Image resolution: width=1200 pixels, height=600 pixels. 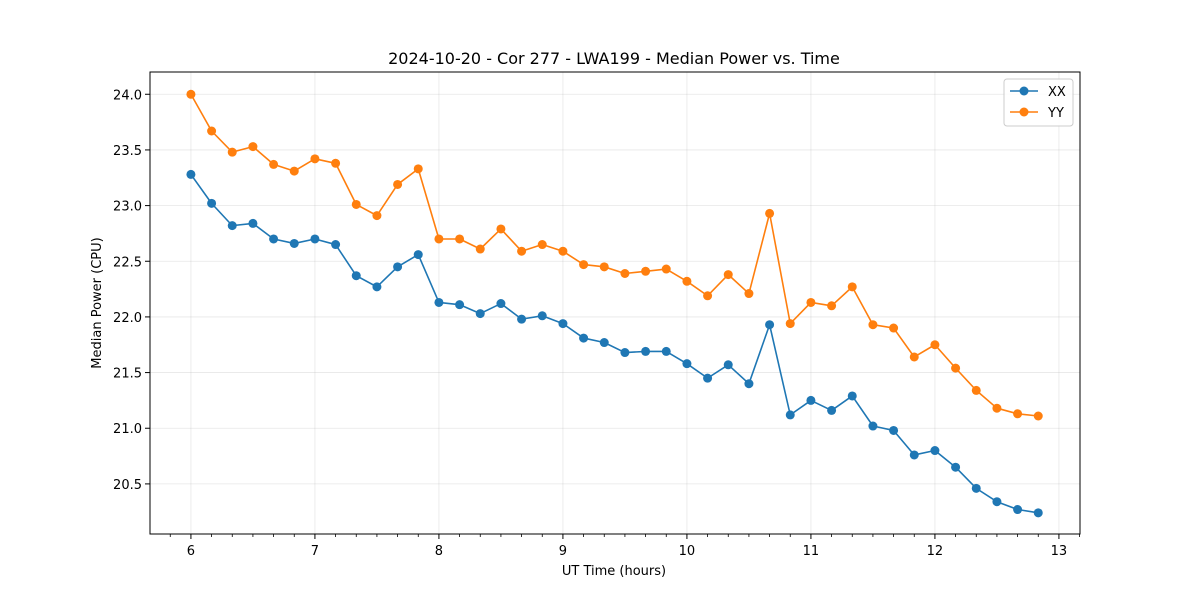 What do you see at coordinates (687, 551) in the screenshot?
I see `x-tick-label: 10` at bounding box center [687, 551].